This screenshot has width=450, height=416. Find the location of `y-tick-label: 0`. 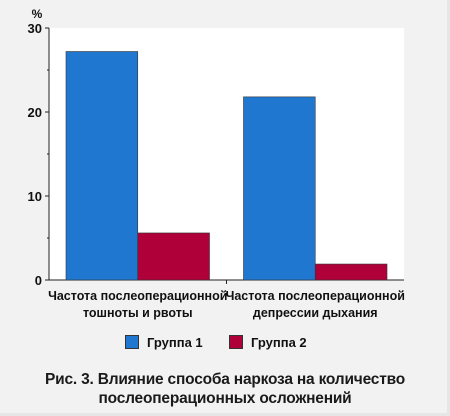

y-tick-label: 0 is located at coordinates (38, 280).